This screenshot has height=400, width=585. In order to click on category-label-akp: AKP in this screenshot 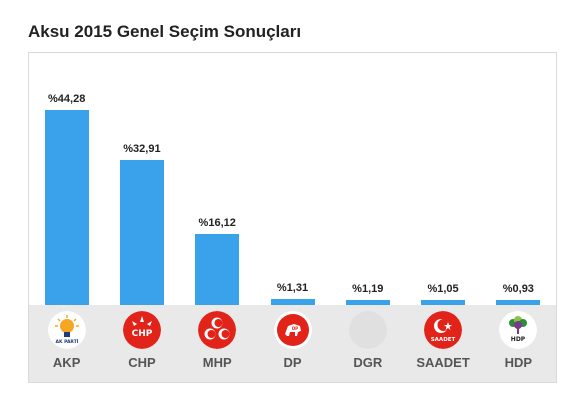, I will do `click(66, 362)`.